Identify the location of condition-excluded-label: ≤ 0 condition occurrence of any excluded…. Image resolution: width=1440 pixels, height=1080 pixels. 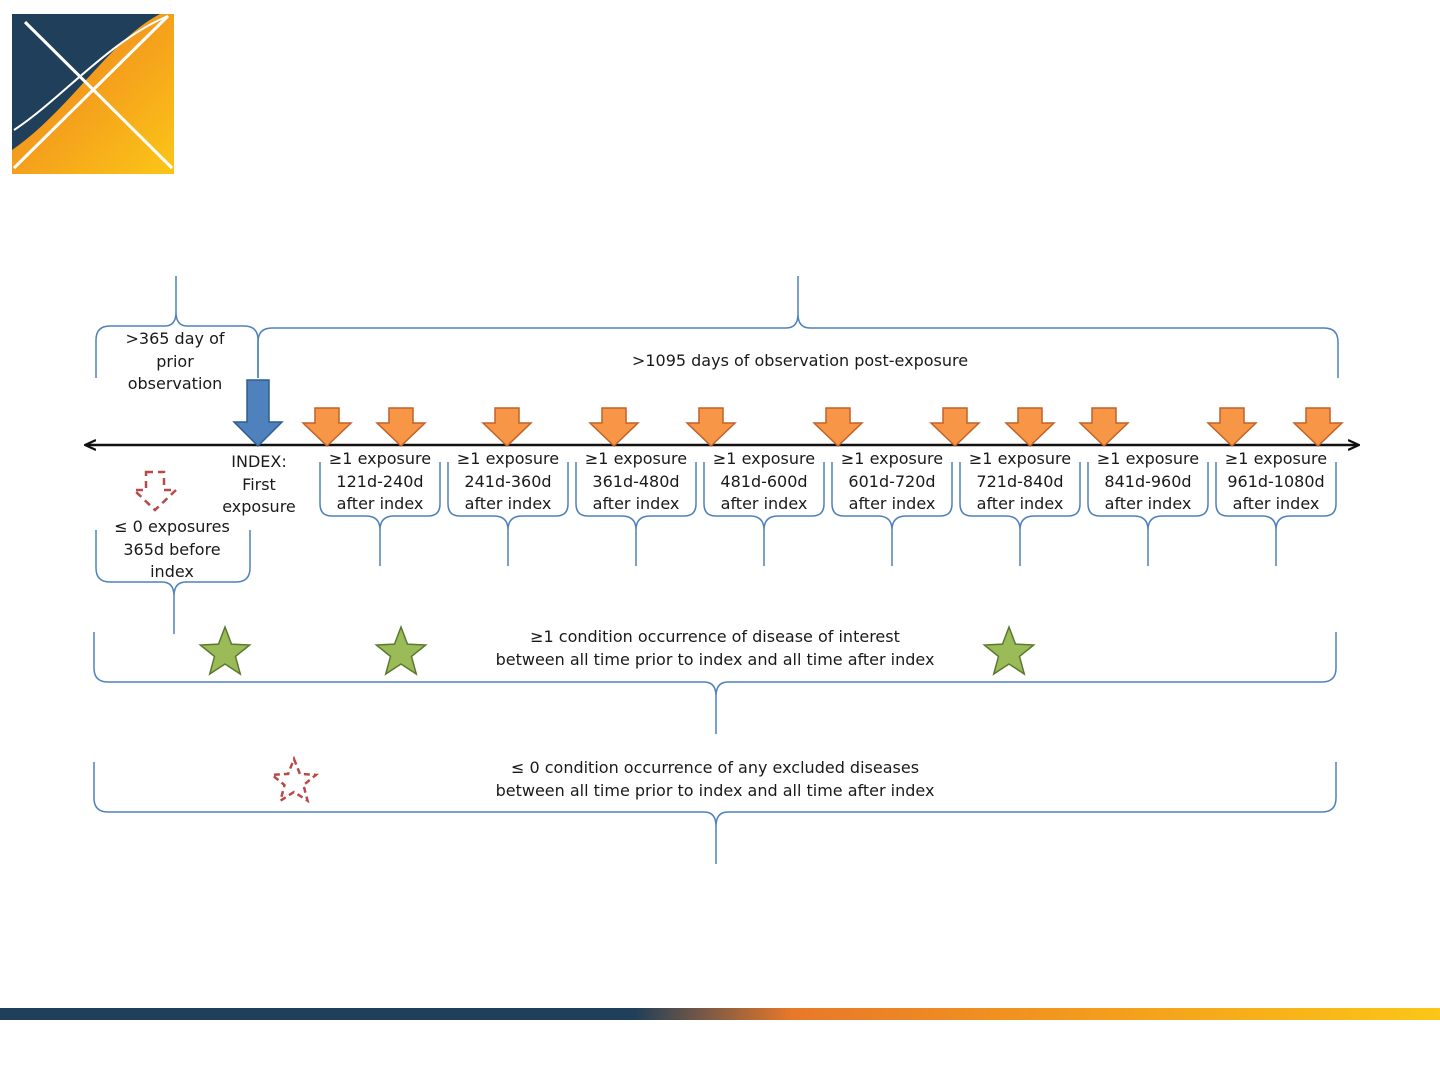
(715, 779).